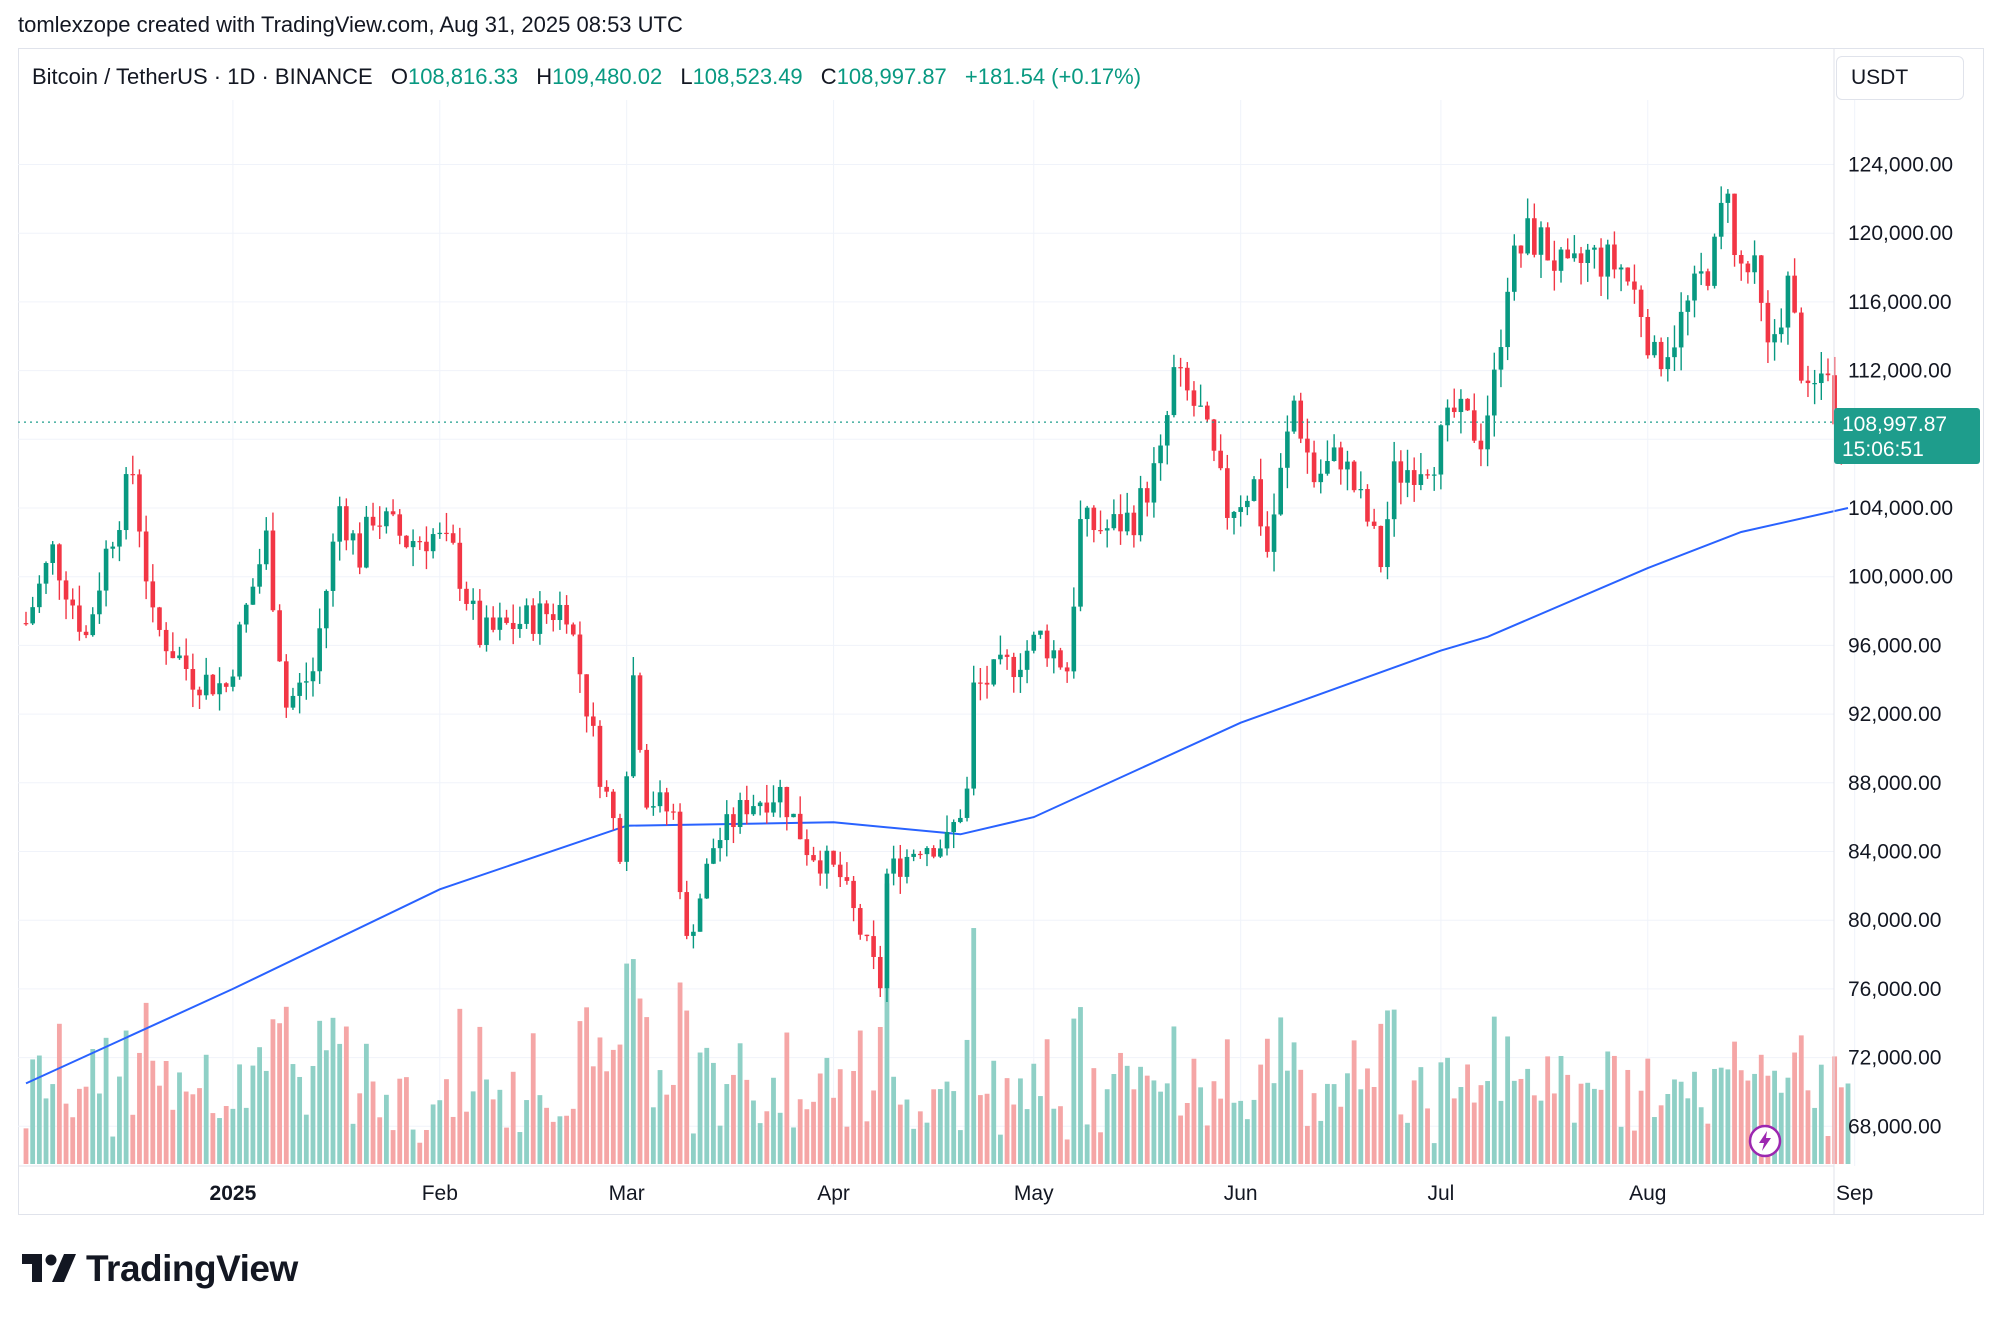 This screenshot has width=2000, height=1319. What do you see at coordinates (1894, 783) in the screenshot?
I see `y-tick-label: 88,000.00` at bounding box center [1894, 783].